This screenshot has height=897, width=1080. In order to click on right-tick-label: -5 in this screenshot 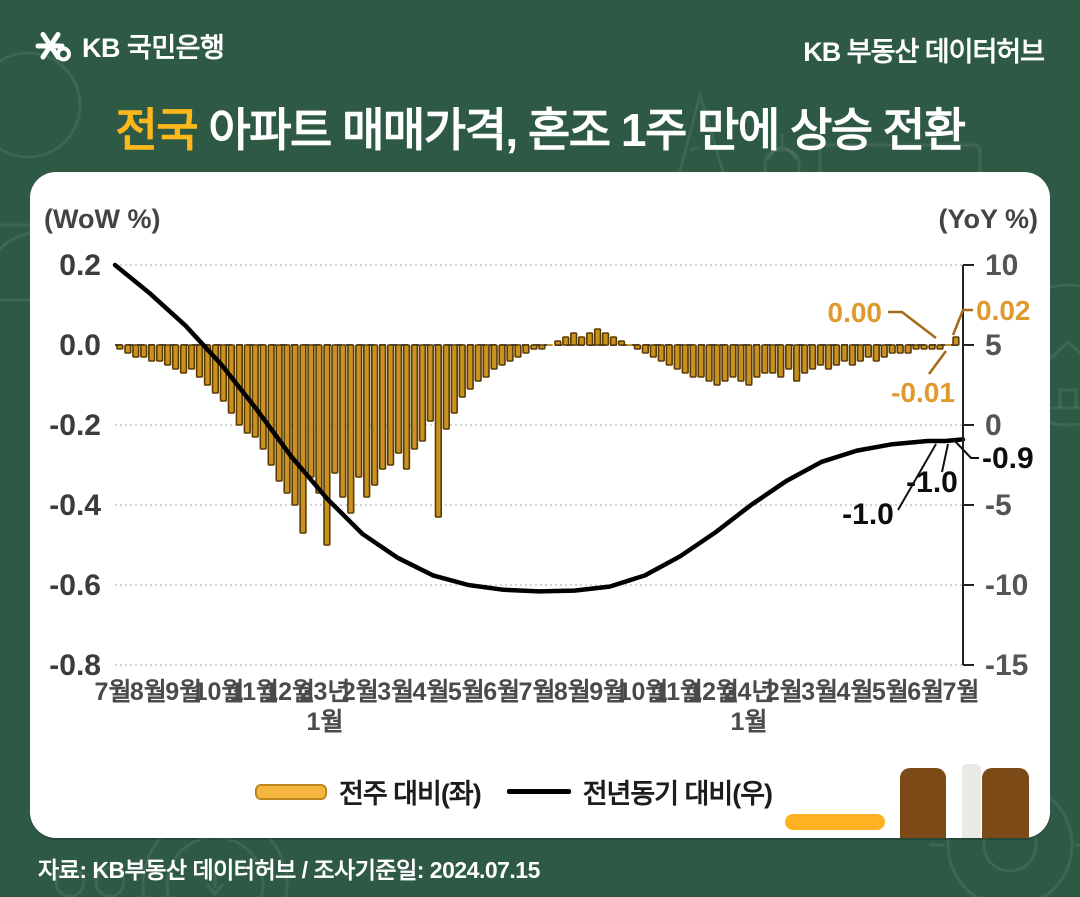, I will do `click(998, 505)`.